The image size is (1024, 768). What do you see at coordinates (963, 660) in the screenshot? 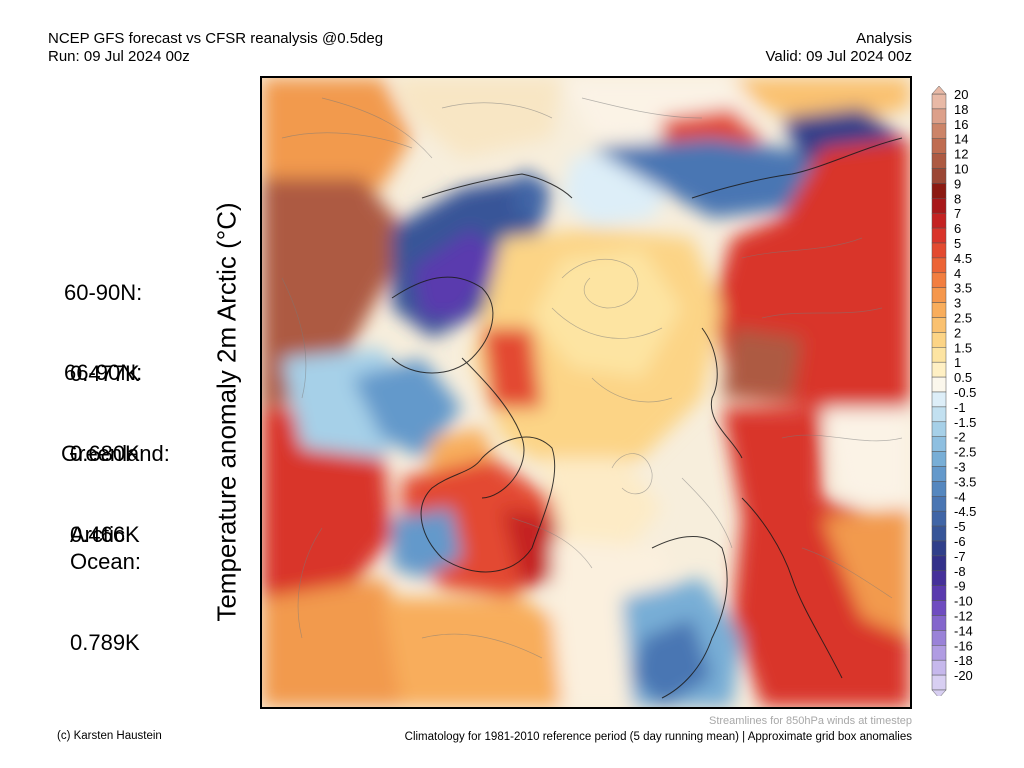
I see `colorbar-tick-label: -18` at bounding box center [963, 660].